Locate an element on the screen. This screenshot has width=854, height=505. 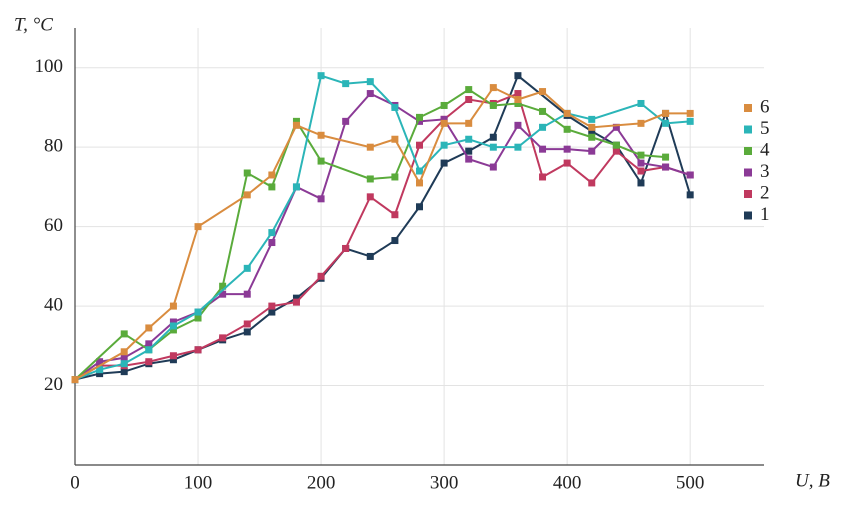
x-tick-label: 0 is located at coordinates (75, 482).